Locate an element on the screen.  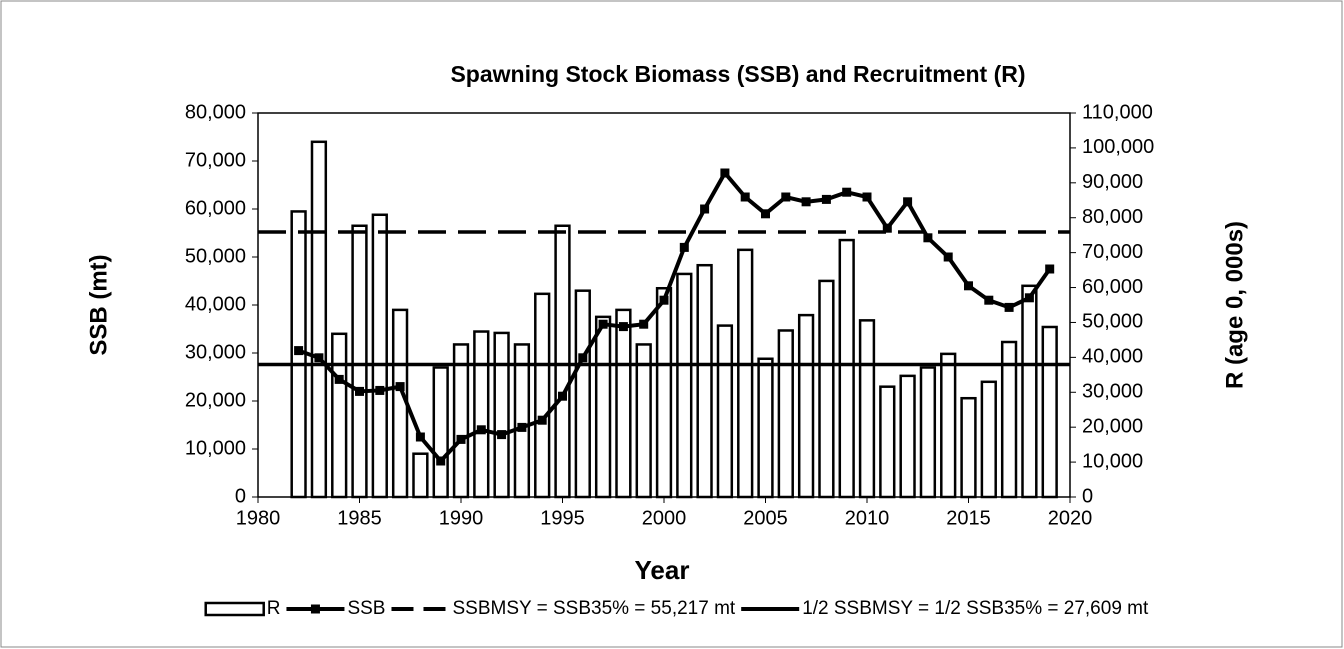
y-tick-label: 0 is located at coordinates (240, 496).